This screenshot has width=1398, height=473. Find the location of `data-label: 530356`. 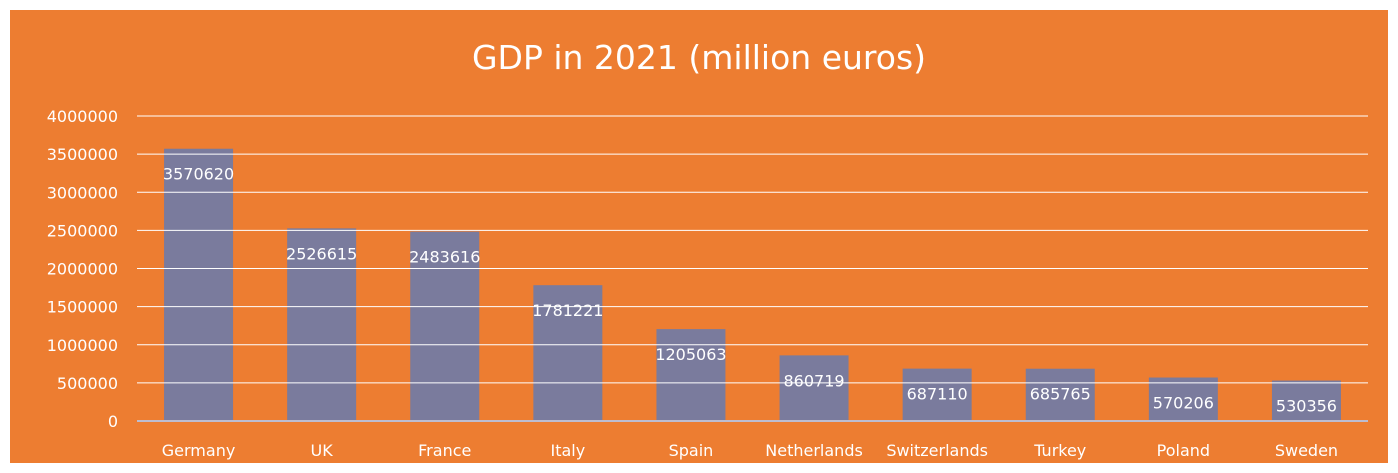

data-label: 530356 is located at coordinates (1306, 406).